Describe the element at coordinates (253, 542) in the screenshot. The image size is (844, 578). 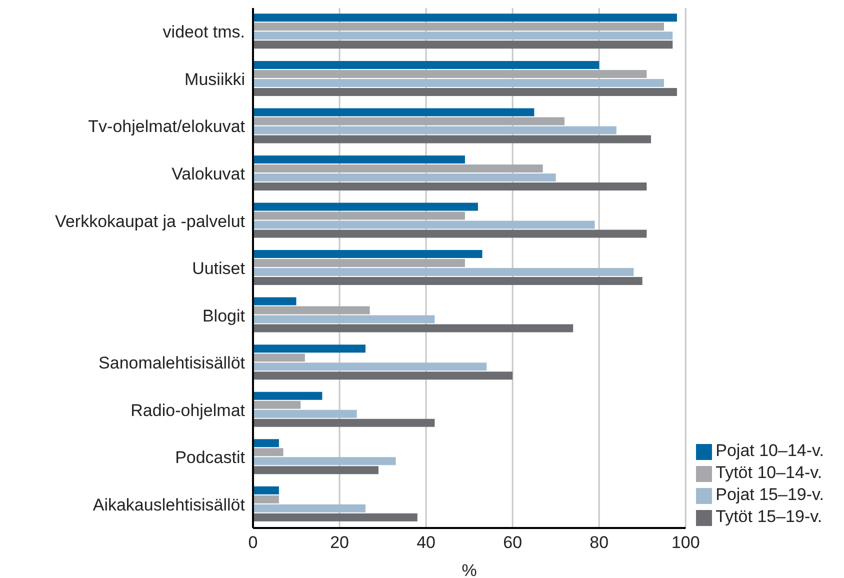
I see `x-tick-label: 0` at that location.